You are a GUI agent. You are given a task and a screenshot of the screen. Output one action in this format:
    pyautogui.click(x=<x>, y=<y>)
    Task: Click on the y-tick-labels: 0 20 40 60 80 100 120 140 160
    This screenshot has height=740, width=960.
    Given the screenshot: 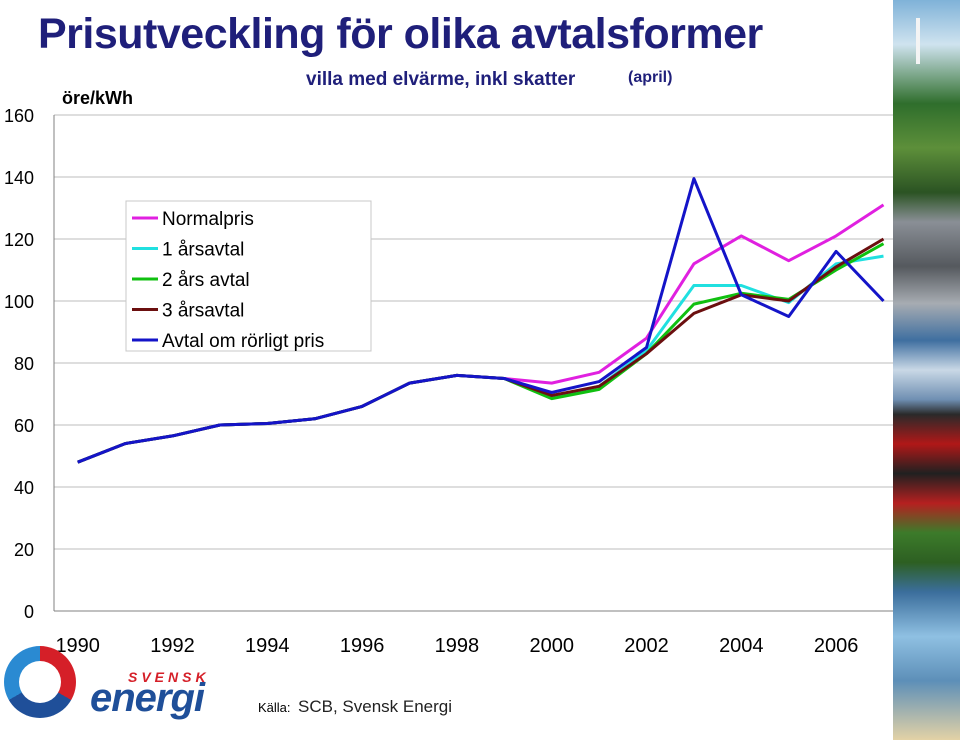 What is the action you would take?
    pyautogui.click(x=19, y=364)
    